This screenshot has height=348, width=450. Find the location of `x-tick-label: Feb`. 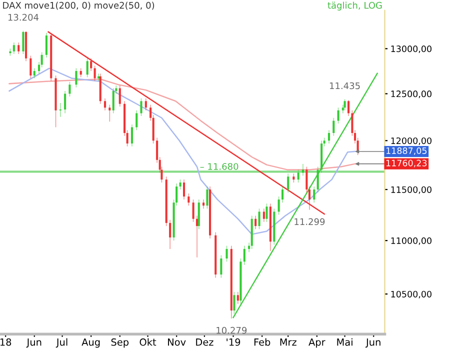

x-tick-label: Feb is located at coordinates (262, 342).